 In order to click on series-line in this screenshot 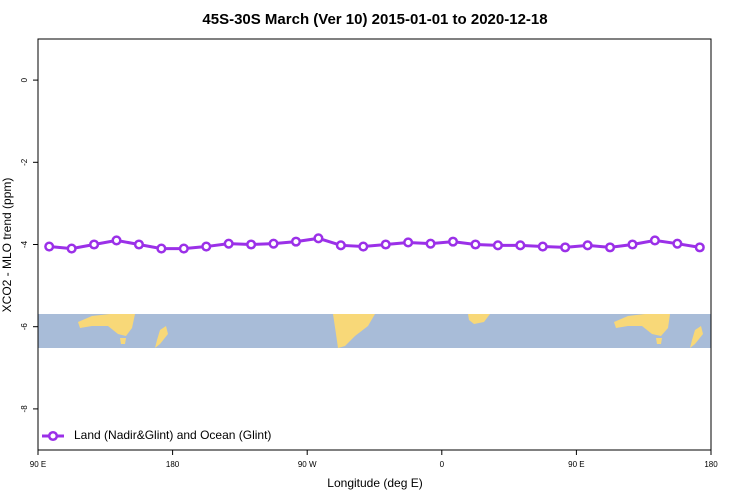, I will do `click(375, 243)`.